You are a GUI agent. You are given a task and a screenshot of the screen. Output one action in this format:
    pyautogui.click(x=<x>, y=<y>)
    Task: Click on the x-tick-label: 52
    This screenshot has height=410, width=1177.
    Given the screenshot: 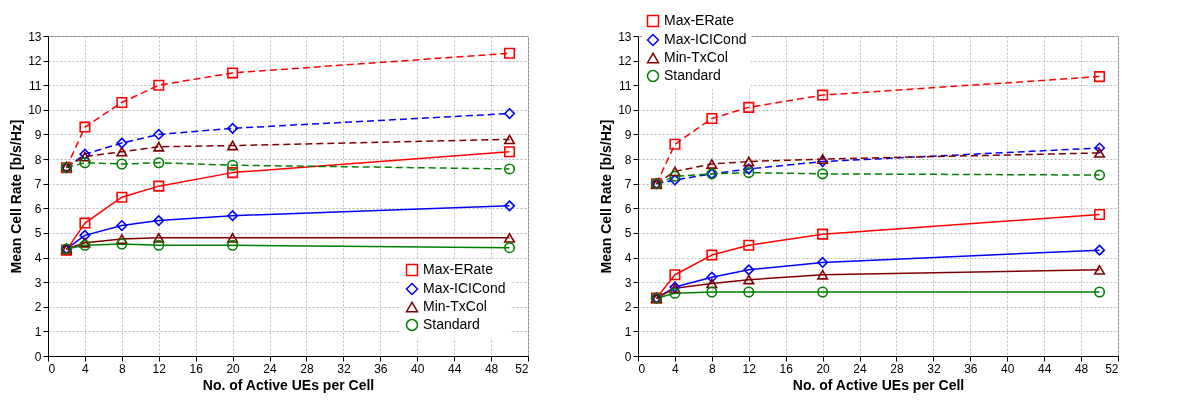 What is the action you would take?
    pyautogui.click(x=522, y=368)
    